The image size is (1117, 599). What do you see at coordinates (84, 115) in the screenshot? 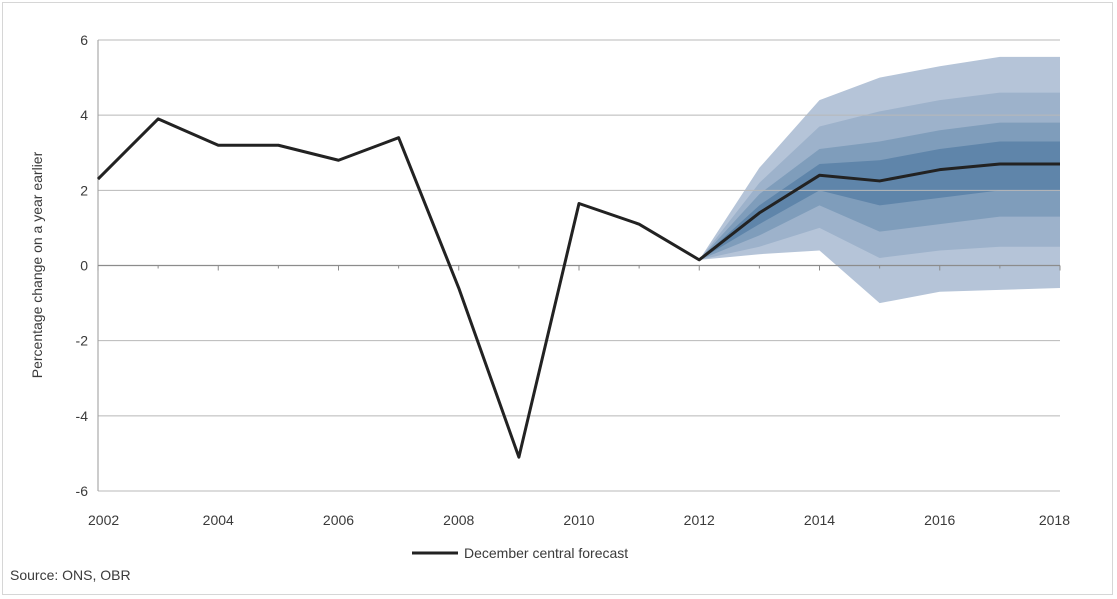
I see `y-tick-label: 4` at bounding box center [84, 115].